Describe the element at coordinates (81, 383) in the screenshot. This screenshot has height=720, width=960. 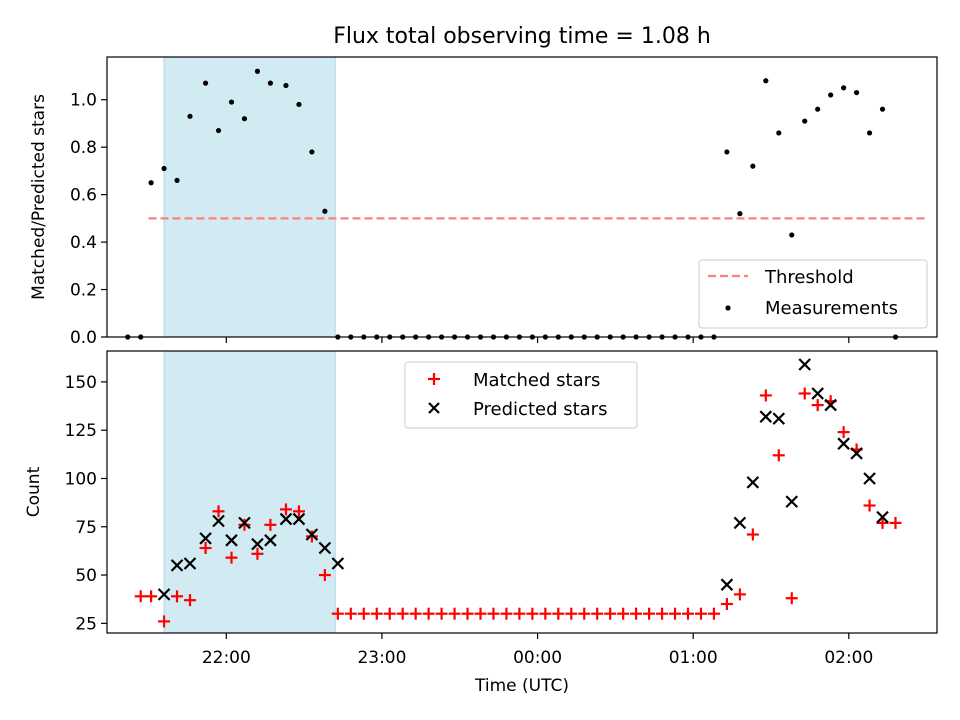
I see `y-tick-label: 150` at that location.